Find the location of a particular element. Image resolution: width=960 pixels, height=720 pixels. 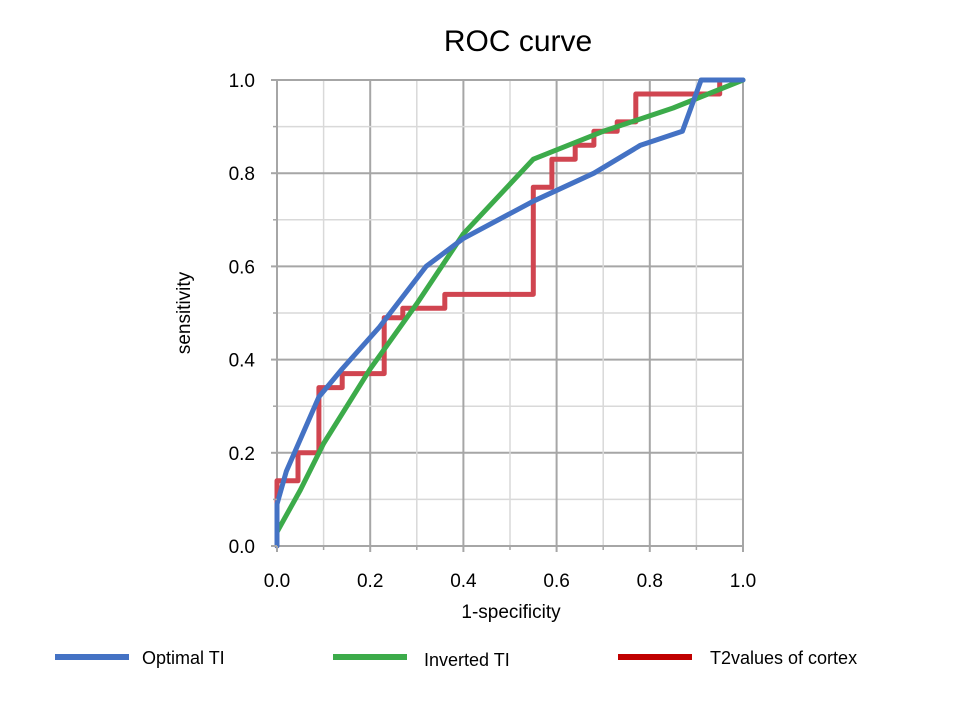

x-tick-label: 0.2 is located at coordinates (370, 581).